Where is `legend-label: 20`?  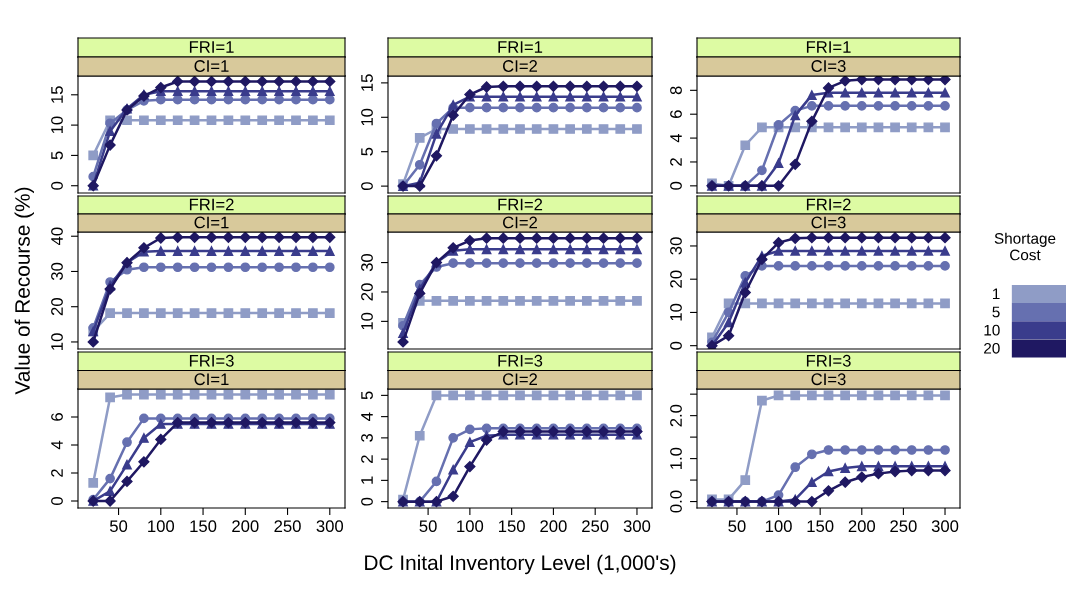
legend-label: 20 is located at coordinates (992, 348).